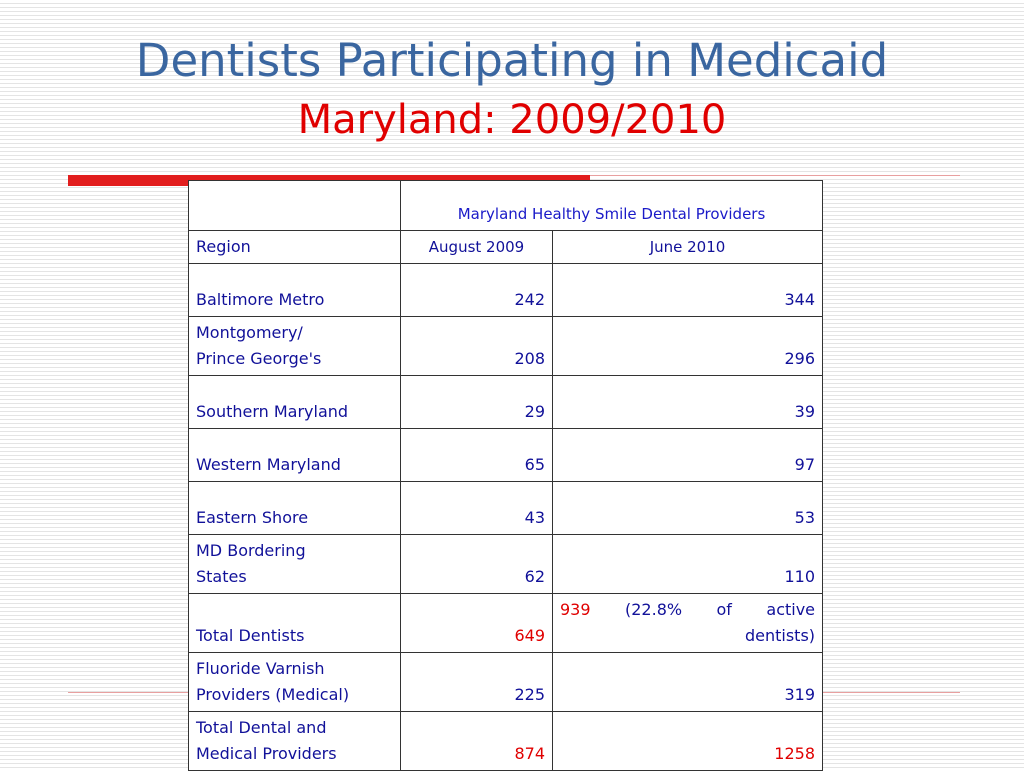  Describe the element at coordinates (476, 247) in the screenshot. I see `column-header-august-2009: August 2009` at that location.